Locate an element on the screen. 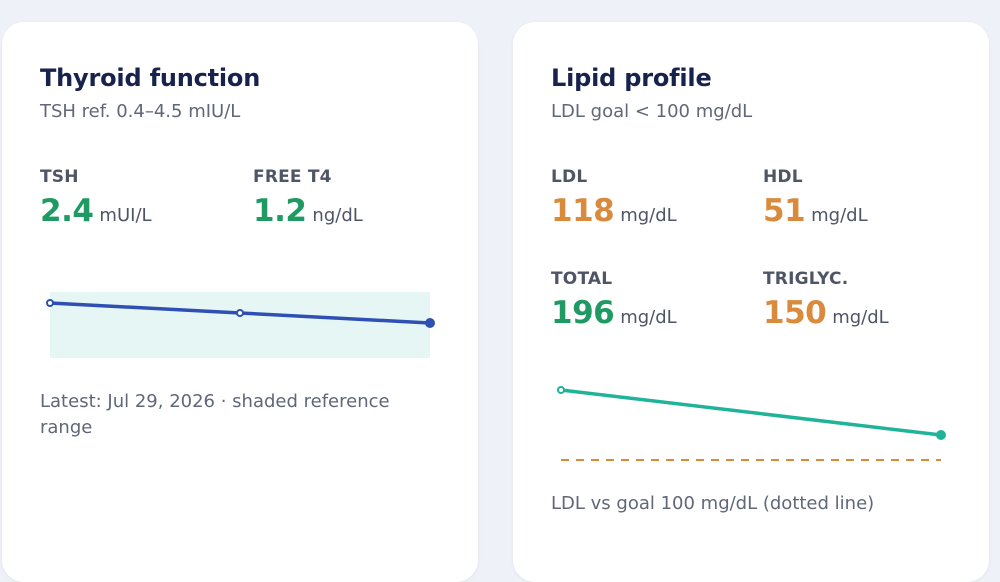 This screenshot has width=1000, height=582. free-t4-value: 1.2 is located at coordinates (280, 211).